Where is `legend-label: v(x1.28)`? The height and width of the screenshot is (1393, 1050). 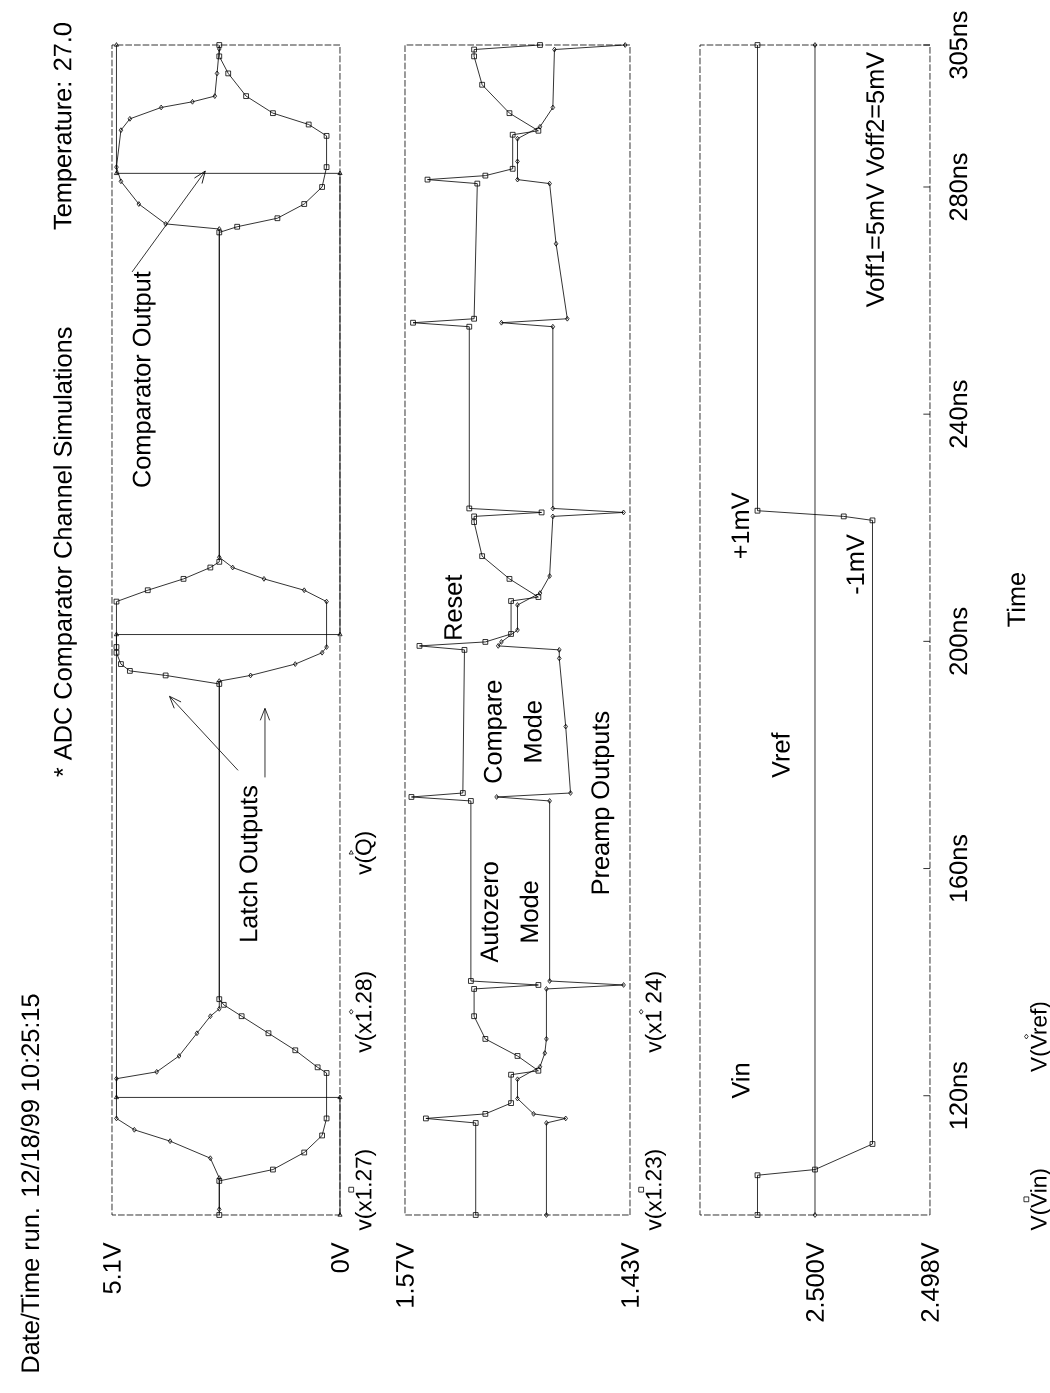 legend-label: v(x1.28) is located at coordinates (365, 1012).